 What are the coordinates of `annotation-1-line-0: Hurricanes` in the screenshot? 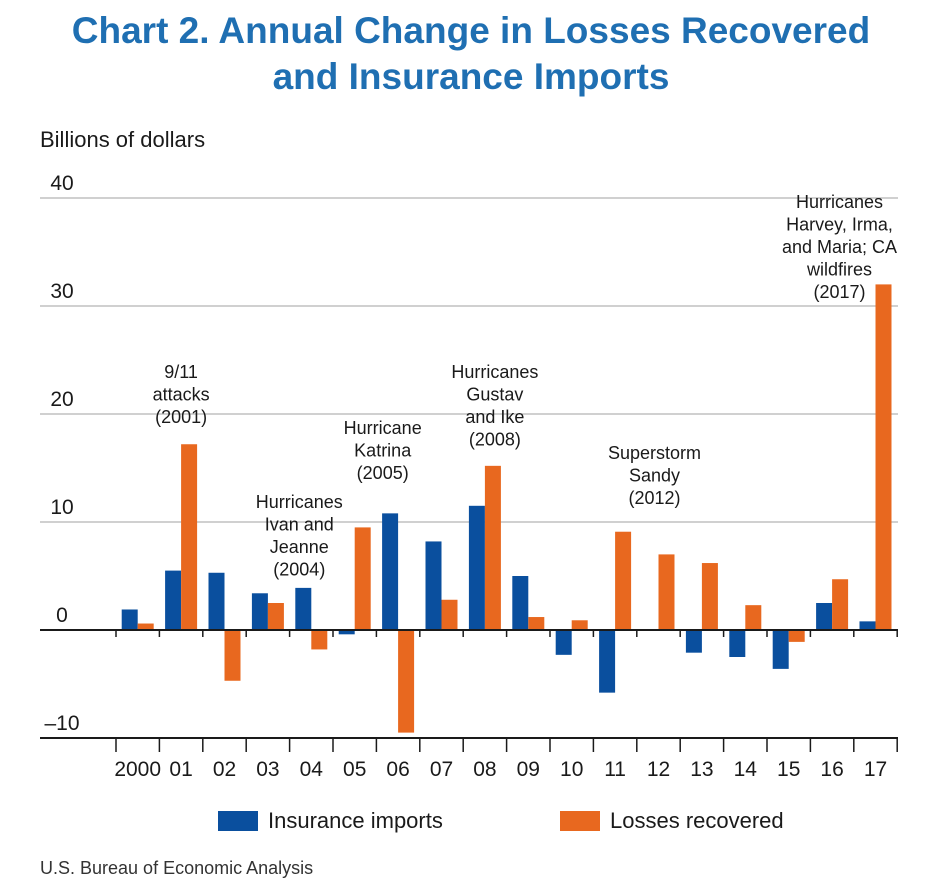 It's located at (299, 502).